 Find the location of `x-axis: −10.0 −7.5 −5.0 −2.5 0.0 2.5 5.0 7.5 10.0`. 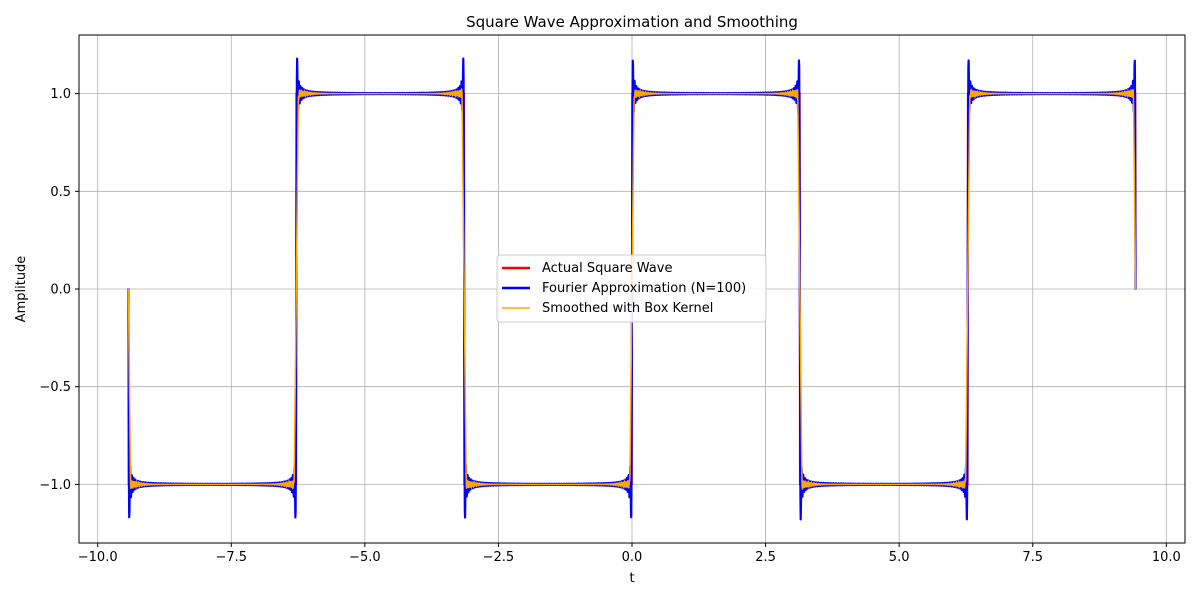

x-axis: −10.0 −7.5 −5.0 −2.5 0.0 2.5 5.0 7.5 10.0 is located at coordinates (629, 554).